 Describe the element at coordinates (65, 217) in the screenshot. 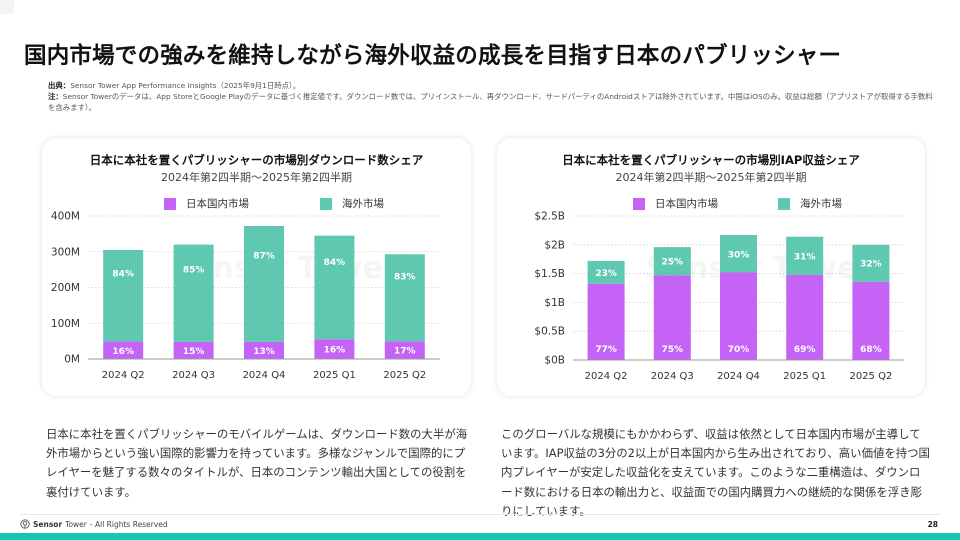

I see `y-tick-label: 400M` at that location.